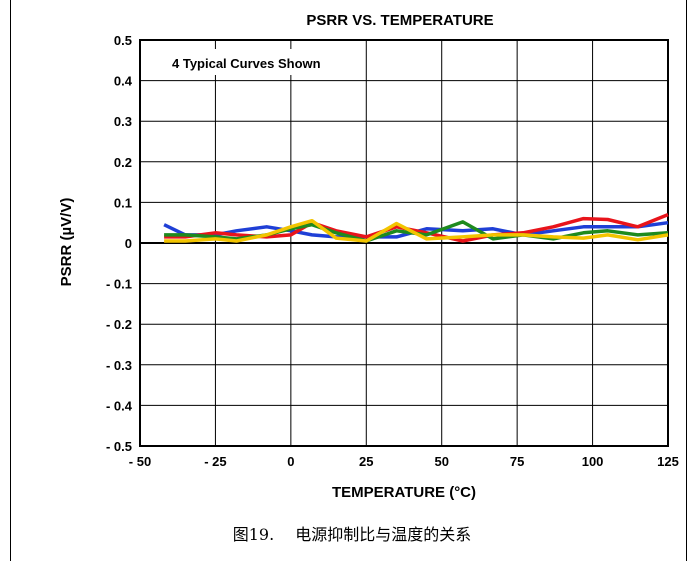 The height and width of the screenshot is (561, 694). I want to click on y-tick-label: 0.4, so click(123, 81).